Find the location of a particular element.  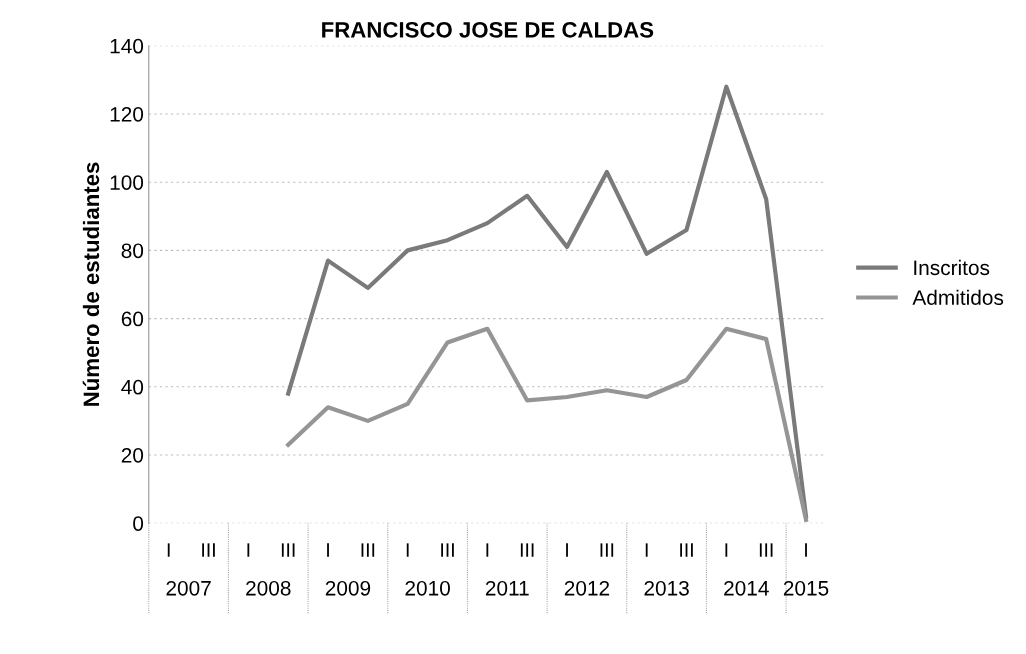

legend-label: Admitidos is located at coordinates (958, 297).